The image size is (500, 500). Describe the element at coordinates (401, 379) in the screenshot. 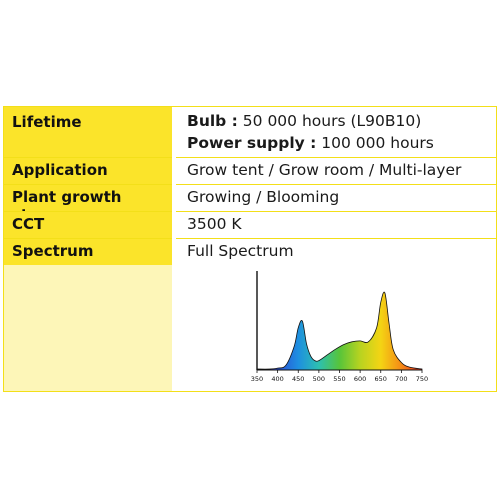

I see `x-tick-label: 700` at that location.